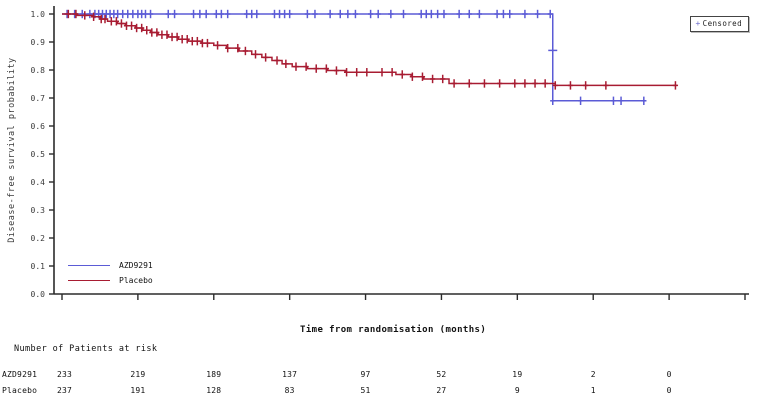 Image resolution: width=765 pixels, height=404 pixels. Describe the element at coordinates (38, 126) in the screenshot. I see `svg-text: 0.6` at that location.